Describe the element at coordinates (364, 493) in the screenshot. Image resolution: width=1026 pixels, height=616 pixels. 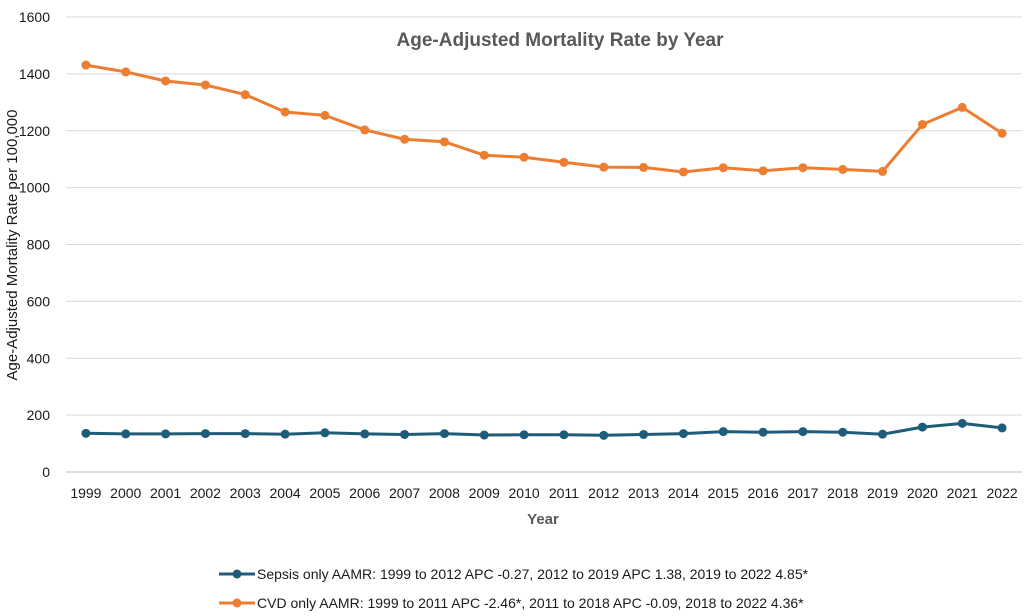
I see `x-tick-label: 2006` at that location.